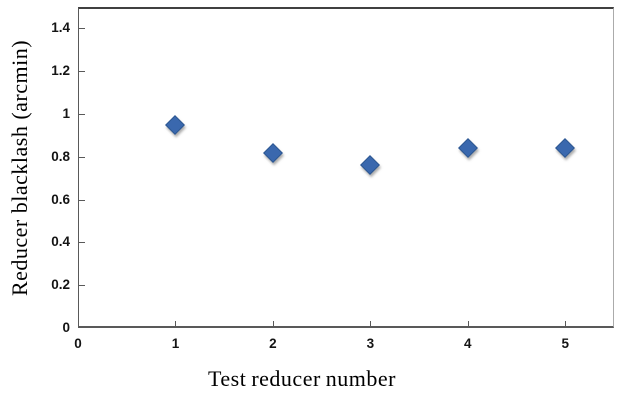 This screenshot has height=404, width=624. What do you see at coordinates (302, 378) in the screenshot?
I see `x-axis-title: Test reducer number` at bounding box center [302, 378].